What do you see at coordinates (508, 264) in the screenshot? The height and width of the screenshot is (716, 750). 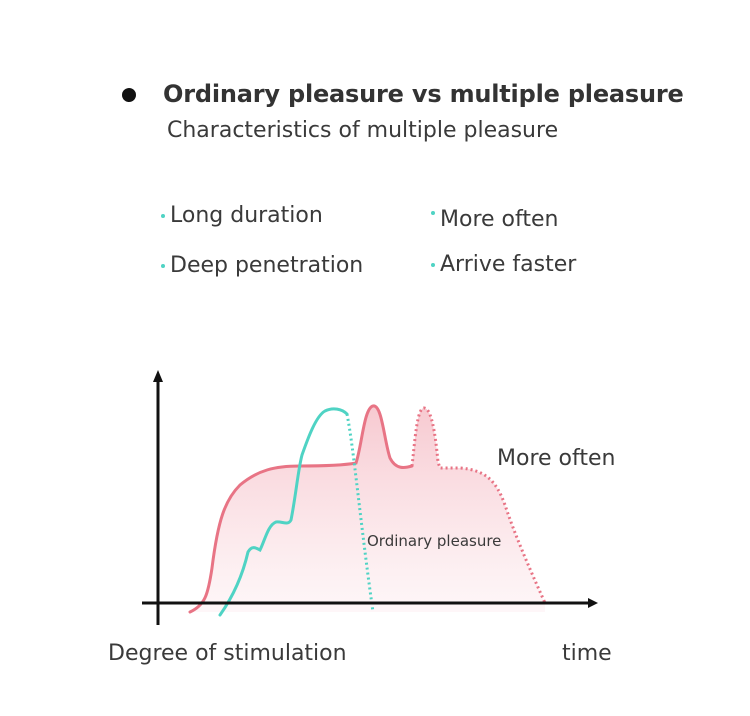 I see `feature-label: Arrive faster` at bounding box center [508, 264].